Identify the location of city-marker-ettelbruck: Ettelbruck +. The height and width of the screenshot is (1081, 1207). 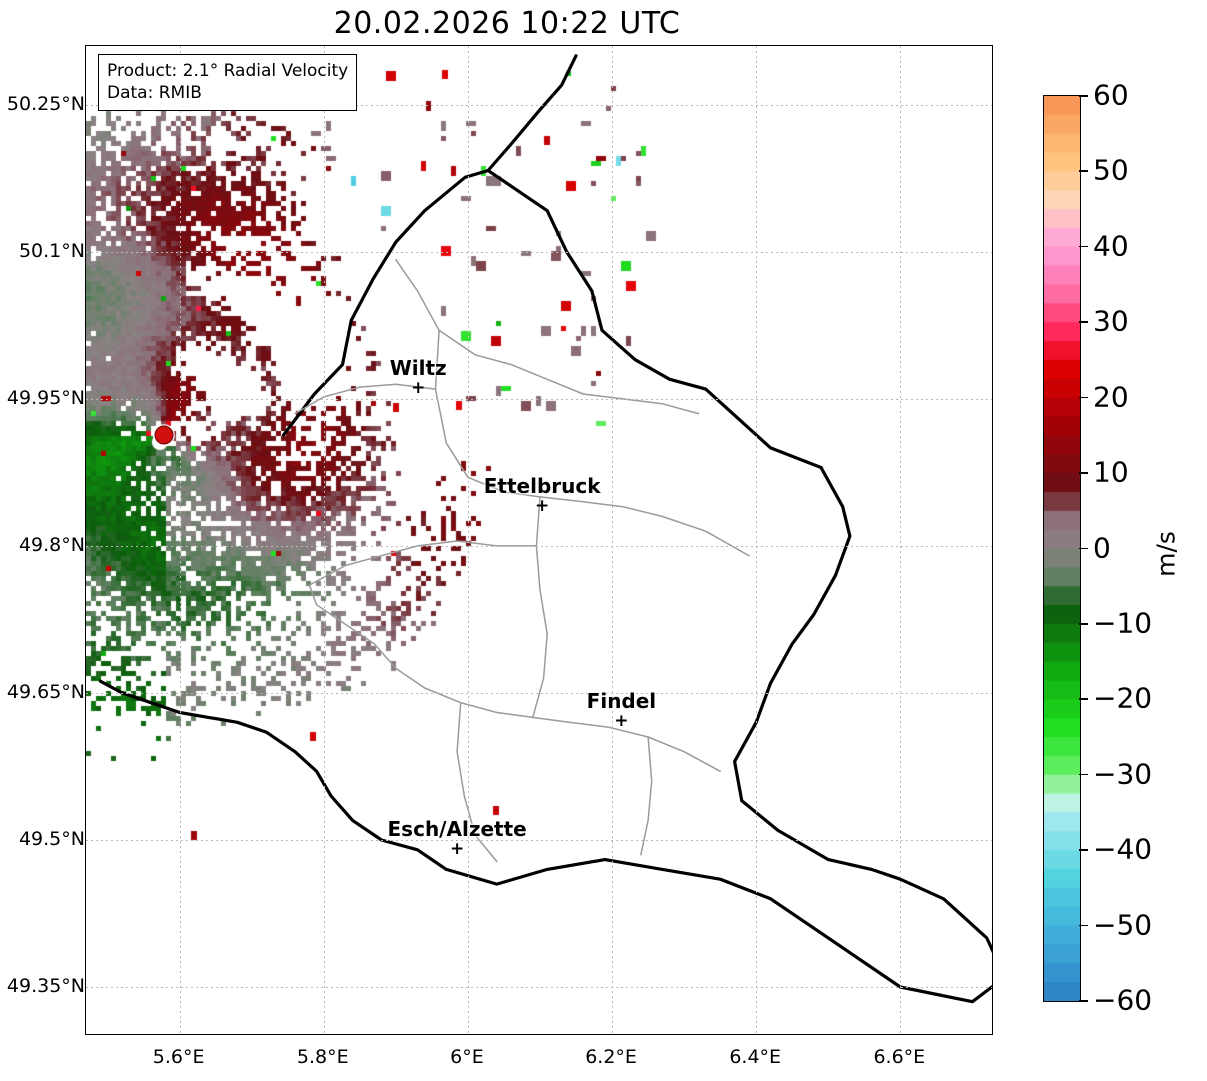
(542, 494).